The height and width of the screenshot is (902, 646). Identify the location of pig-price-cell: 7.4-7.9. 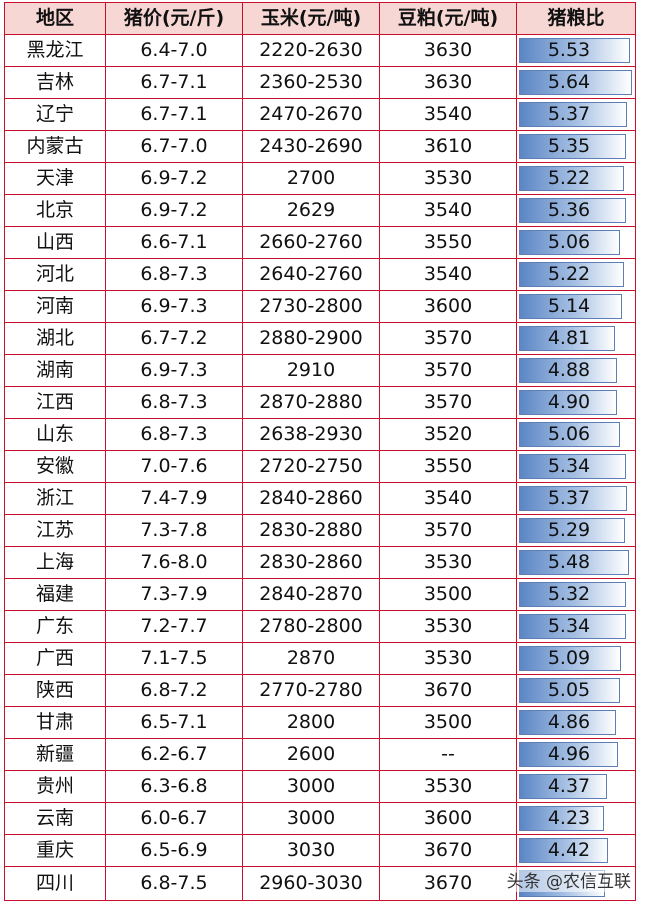
(174, 498).